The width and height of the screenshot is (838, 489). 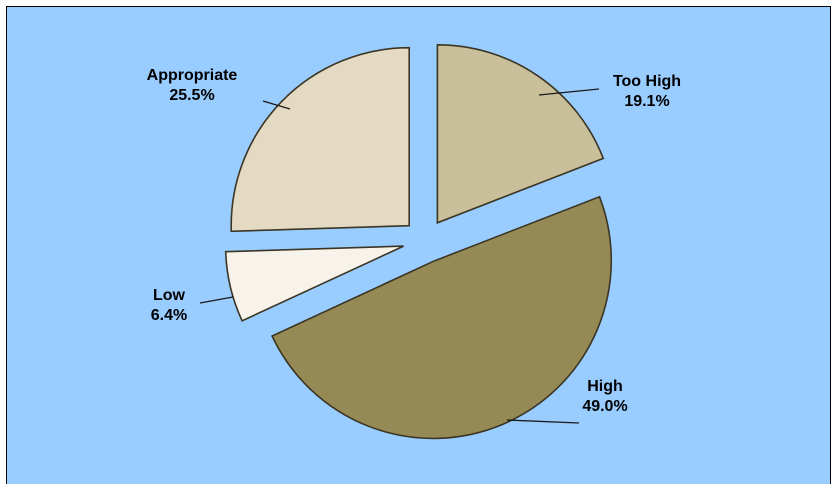 What do you see at coordinates (191, 95) in the screenshot?
I see `slice-value-appropriate: 25.5%` at bounding box center [191, 95].